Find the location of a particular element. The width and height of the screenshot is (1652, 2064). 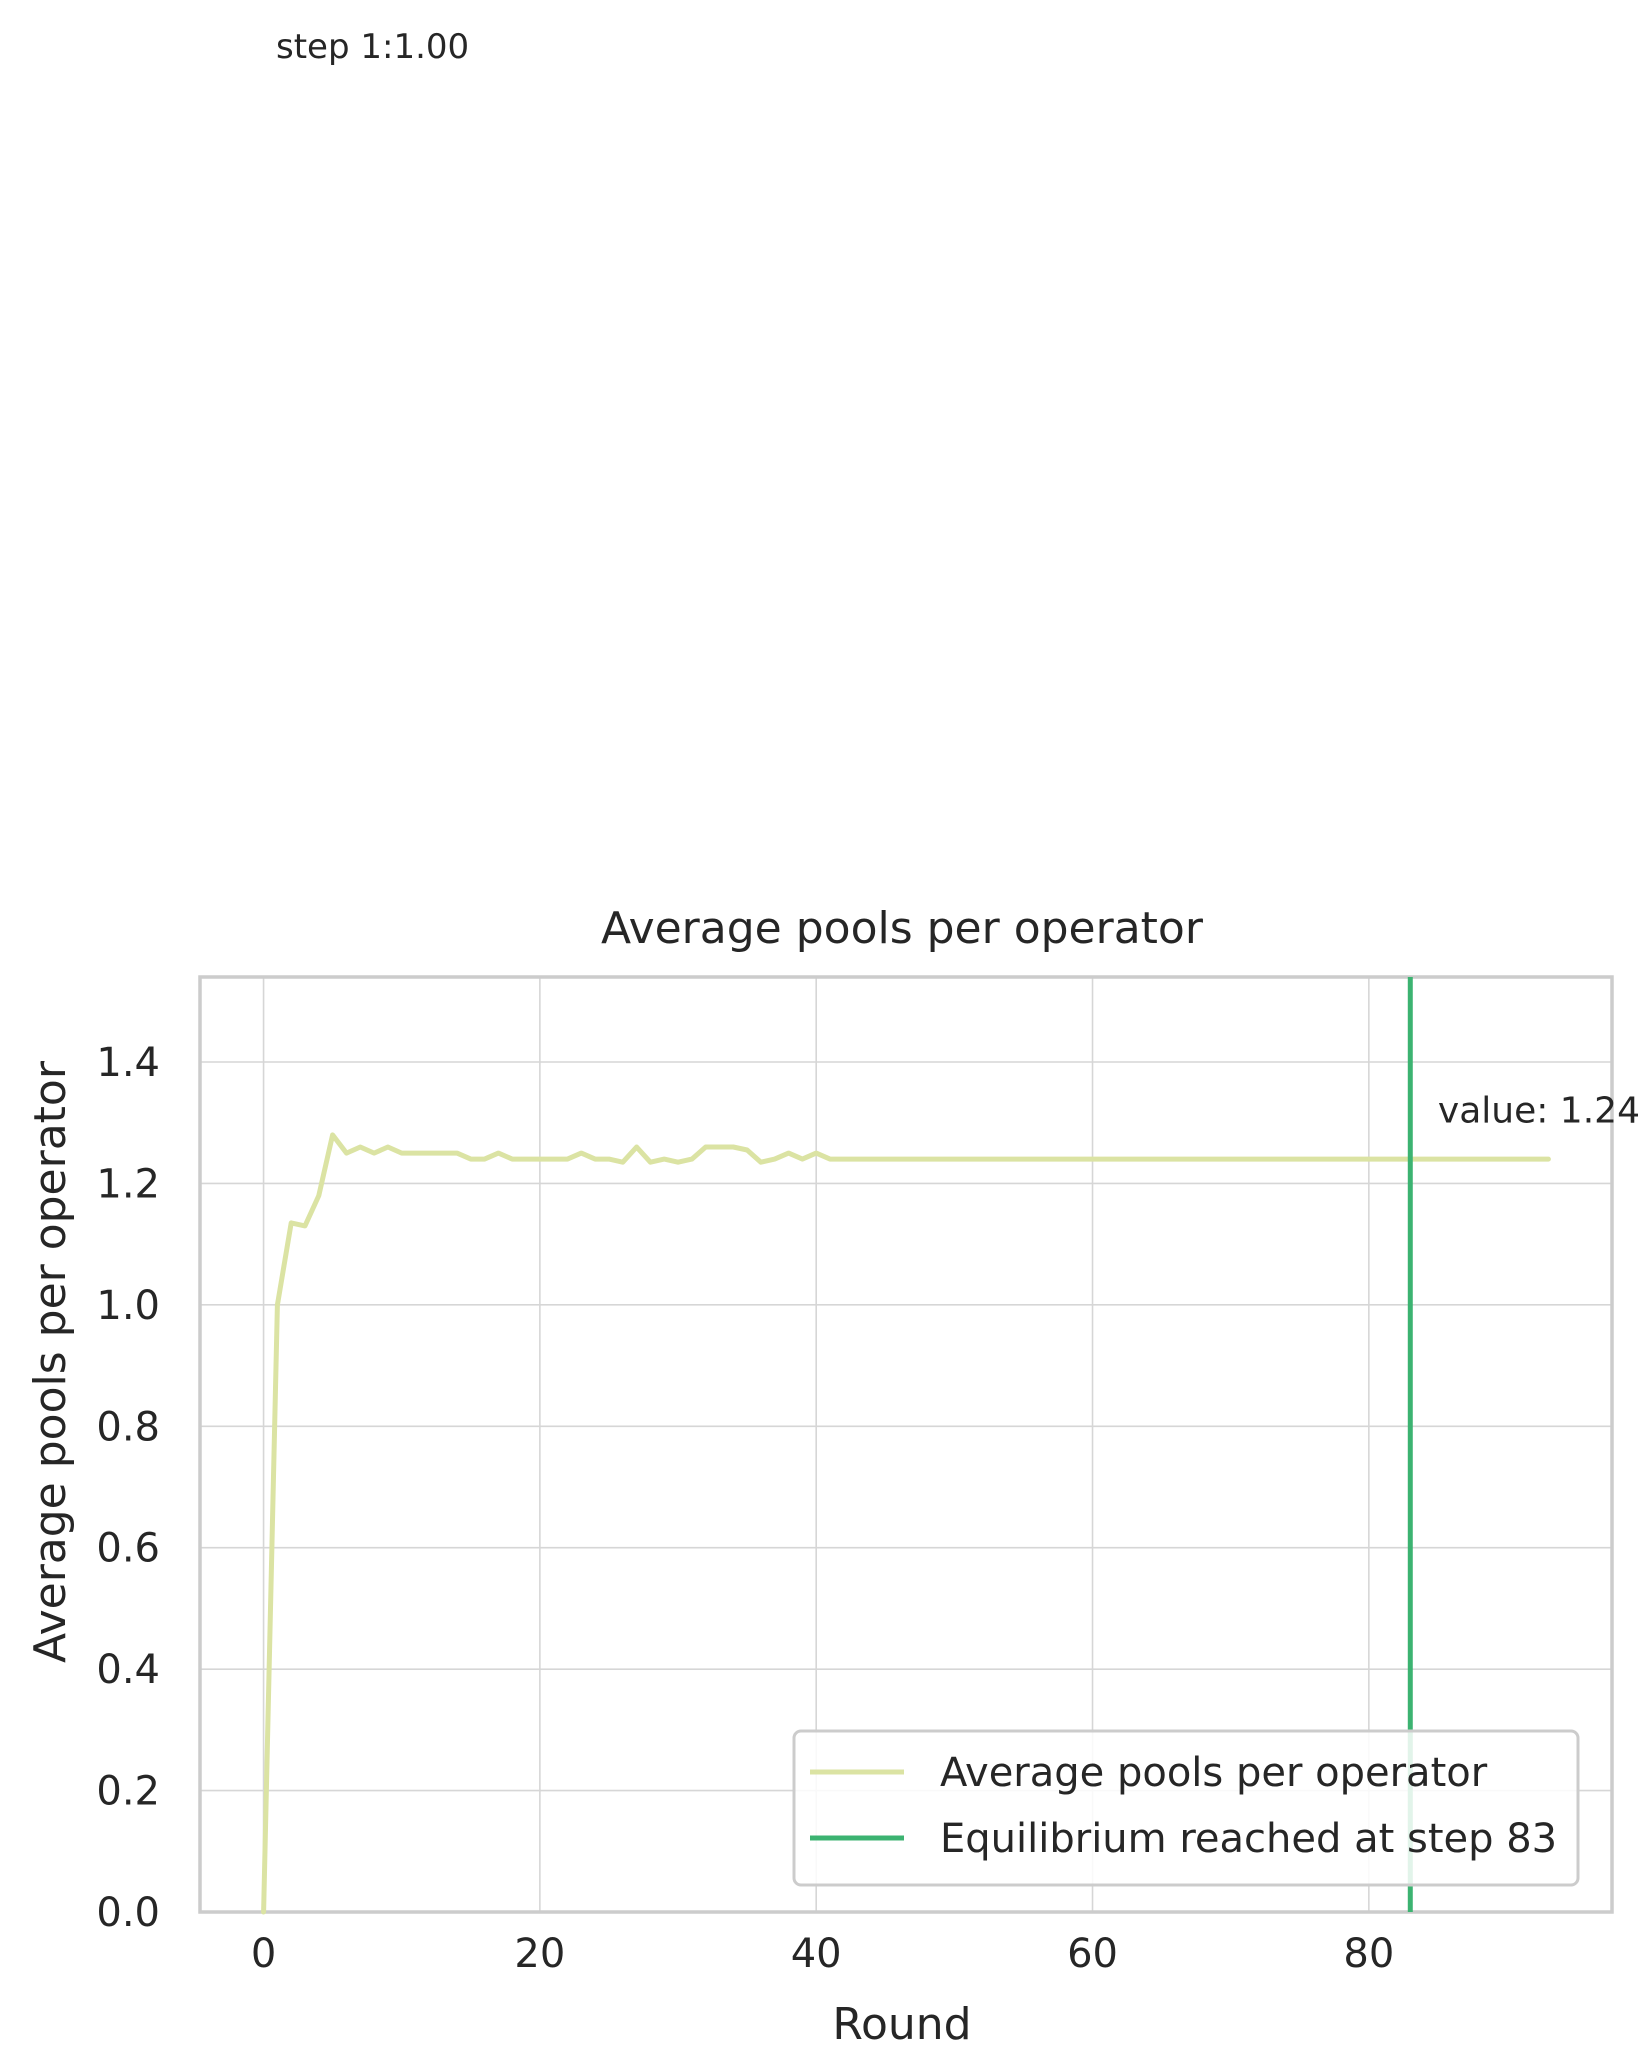

y-tick-label: 0.6 is located at coordinates (128, 1549).